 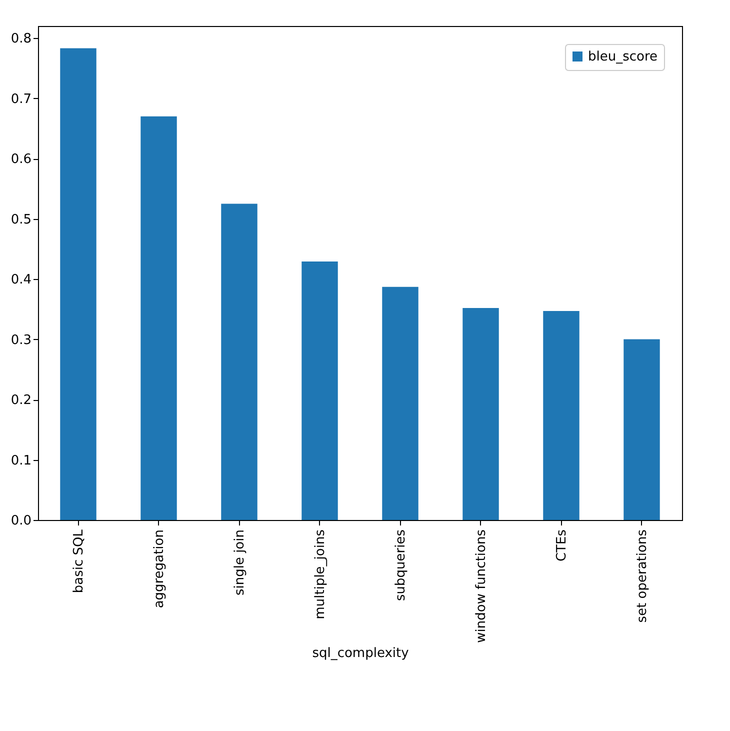 I want to click on y-tick-label: 0.4, so click(x=21, y=280).